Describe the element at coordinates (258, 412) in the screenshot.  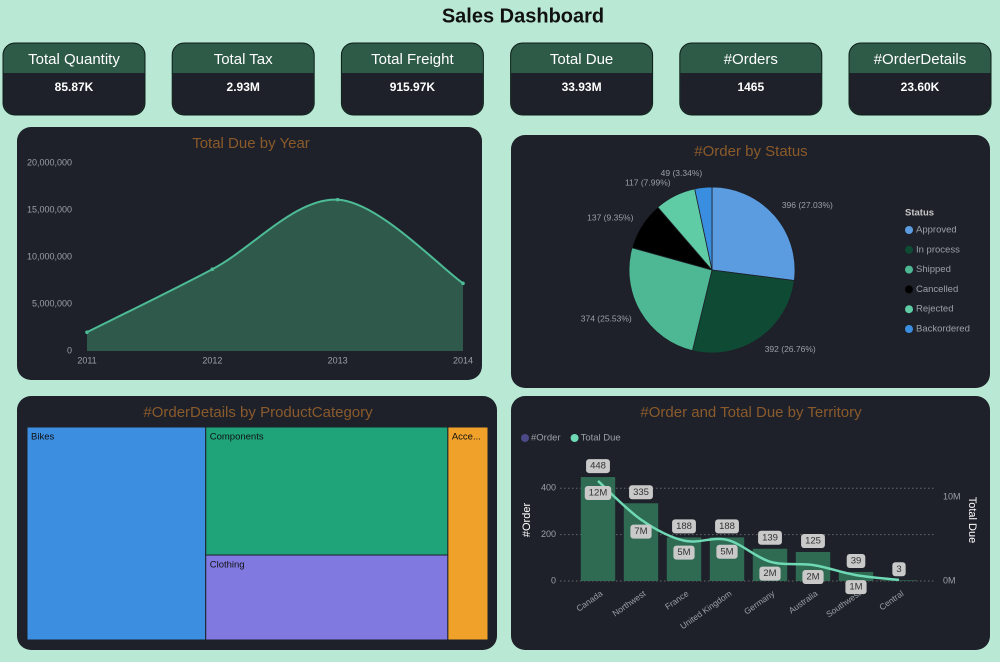
I see `chart-title: #OrderDetails by ProductCategory` at that location.